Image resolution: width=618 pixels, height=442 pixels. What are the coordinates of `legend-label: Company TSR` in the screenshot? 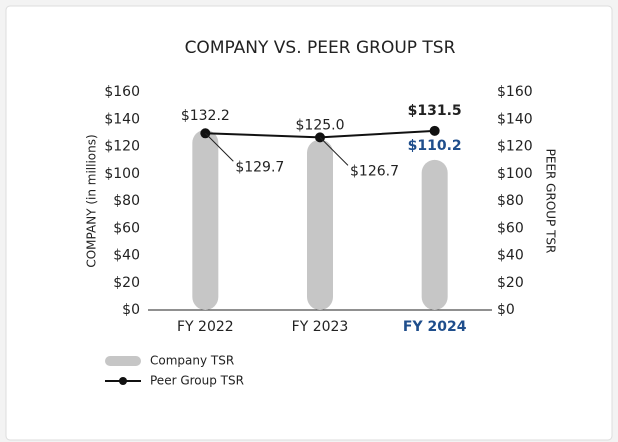 It's located at (192, 361).